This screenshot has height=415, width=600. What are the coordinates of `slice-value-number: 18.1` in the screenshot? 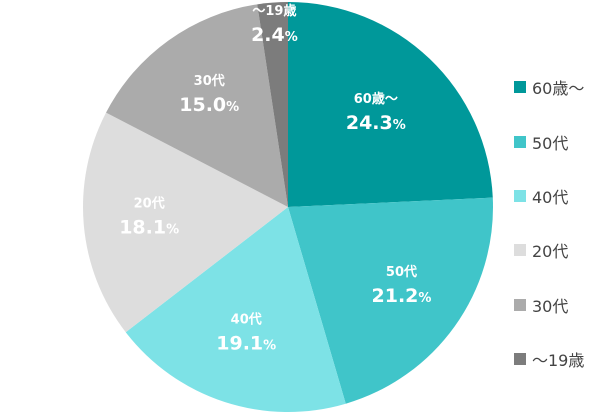 It's located at (142, 227).